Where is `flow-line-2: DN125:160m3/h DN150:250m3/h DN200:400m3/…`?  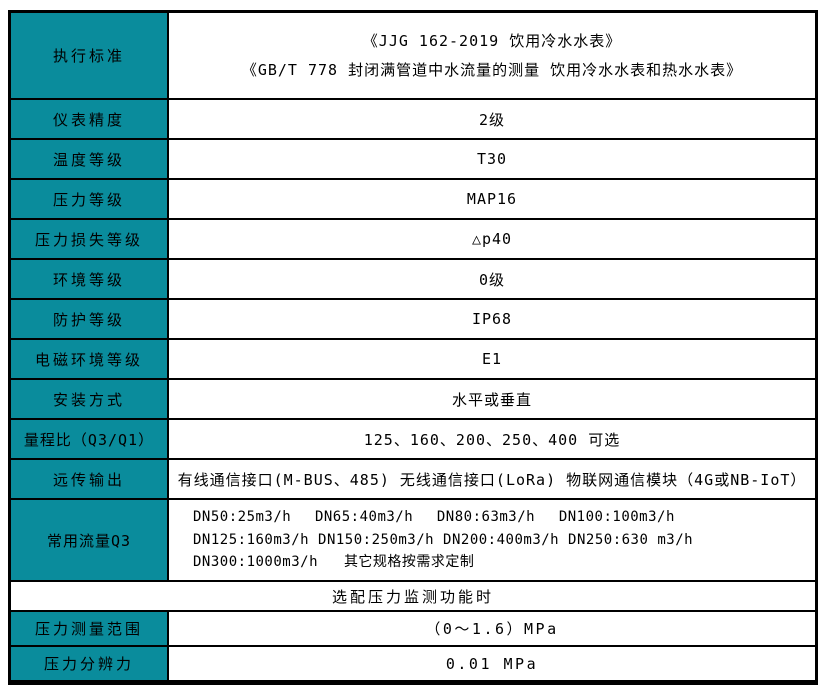 flow-line-2: DN125:160m3/h DN150:250m3/h DN200:400m3/… is located at coordinates (443, 540).